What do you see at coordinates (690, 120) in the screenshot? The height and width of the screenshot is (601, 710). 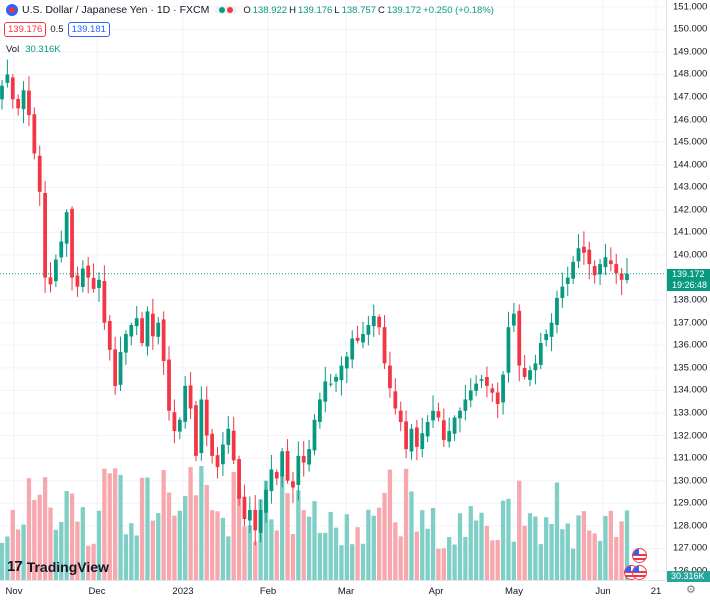 I see `price-tick-label: 146.000` at bounding box center [690, 120].